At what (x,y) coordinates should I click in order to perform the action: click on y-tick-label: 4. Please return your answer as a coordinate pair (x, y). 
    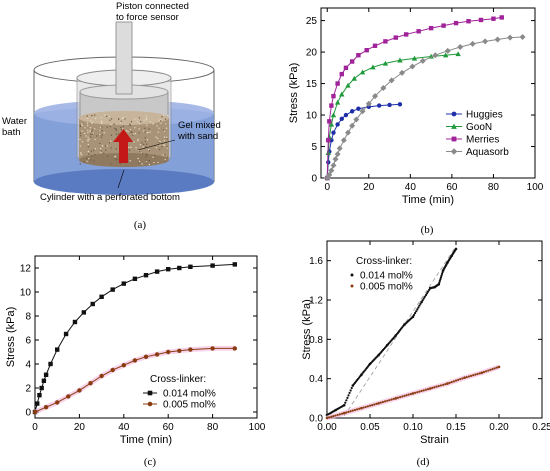
    Looking at the image, I should click on (28, 365).